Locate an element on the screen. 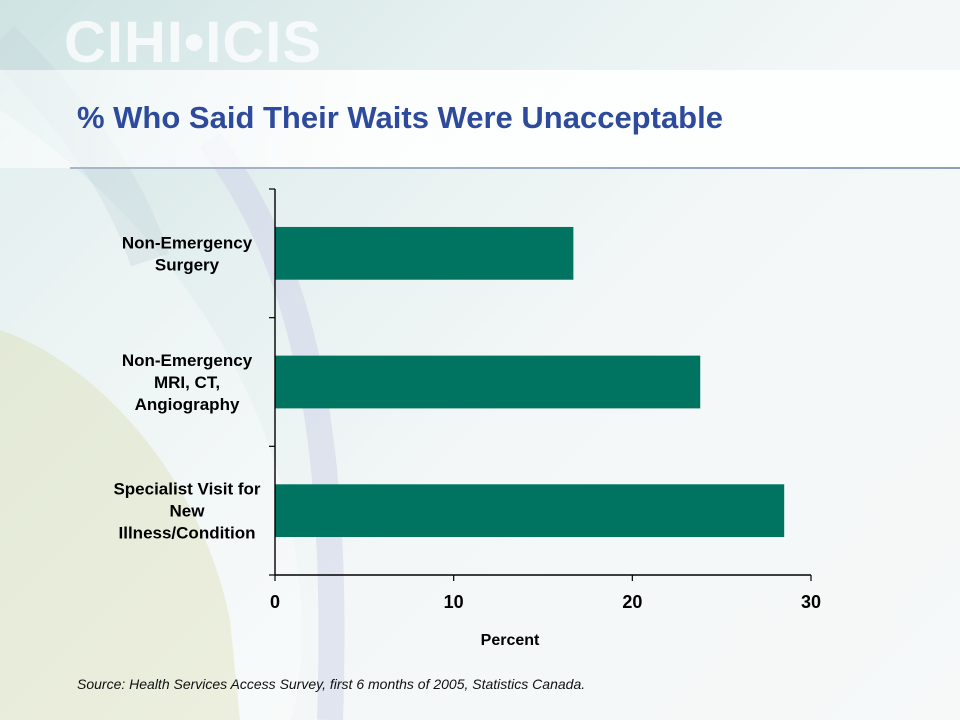 The width and height of the screenshot is (960, 720). category-label-line: Surgery is located at coordinates (187, 264).